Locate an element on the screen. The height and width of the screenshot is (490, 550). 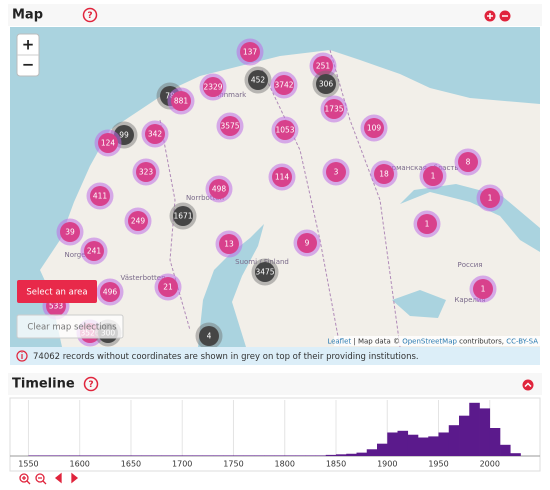
marker-label: 498 is located at coordinates (219, 189).